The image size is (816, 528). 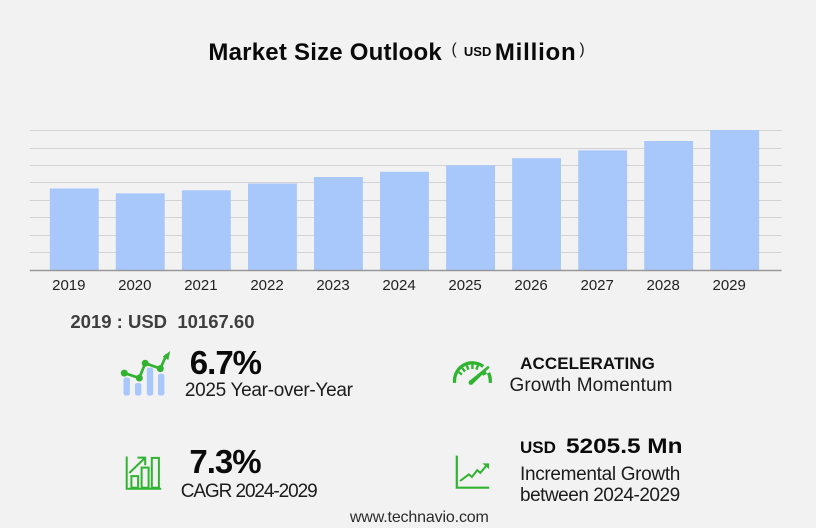 I want to click on svg-text: 2022, so click(x=266, y=285).